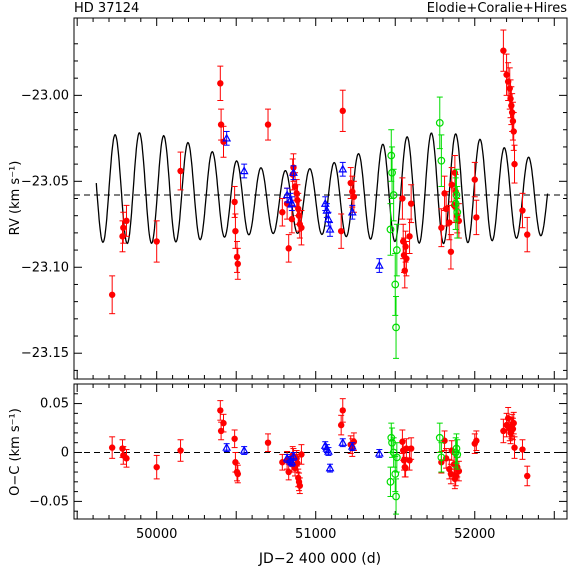  I want to click on x-tick-label: 50000, so click(156, 534).